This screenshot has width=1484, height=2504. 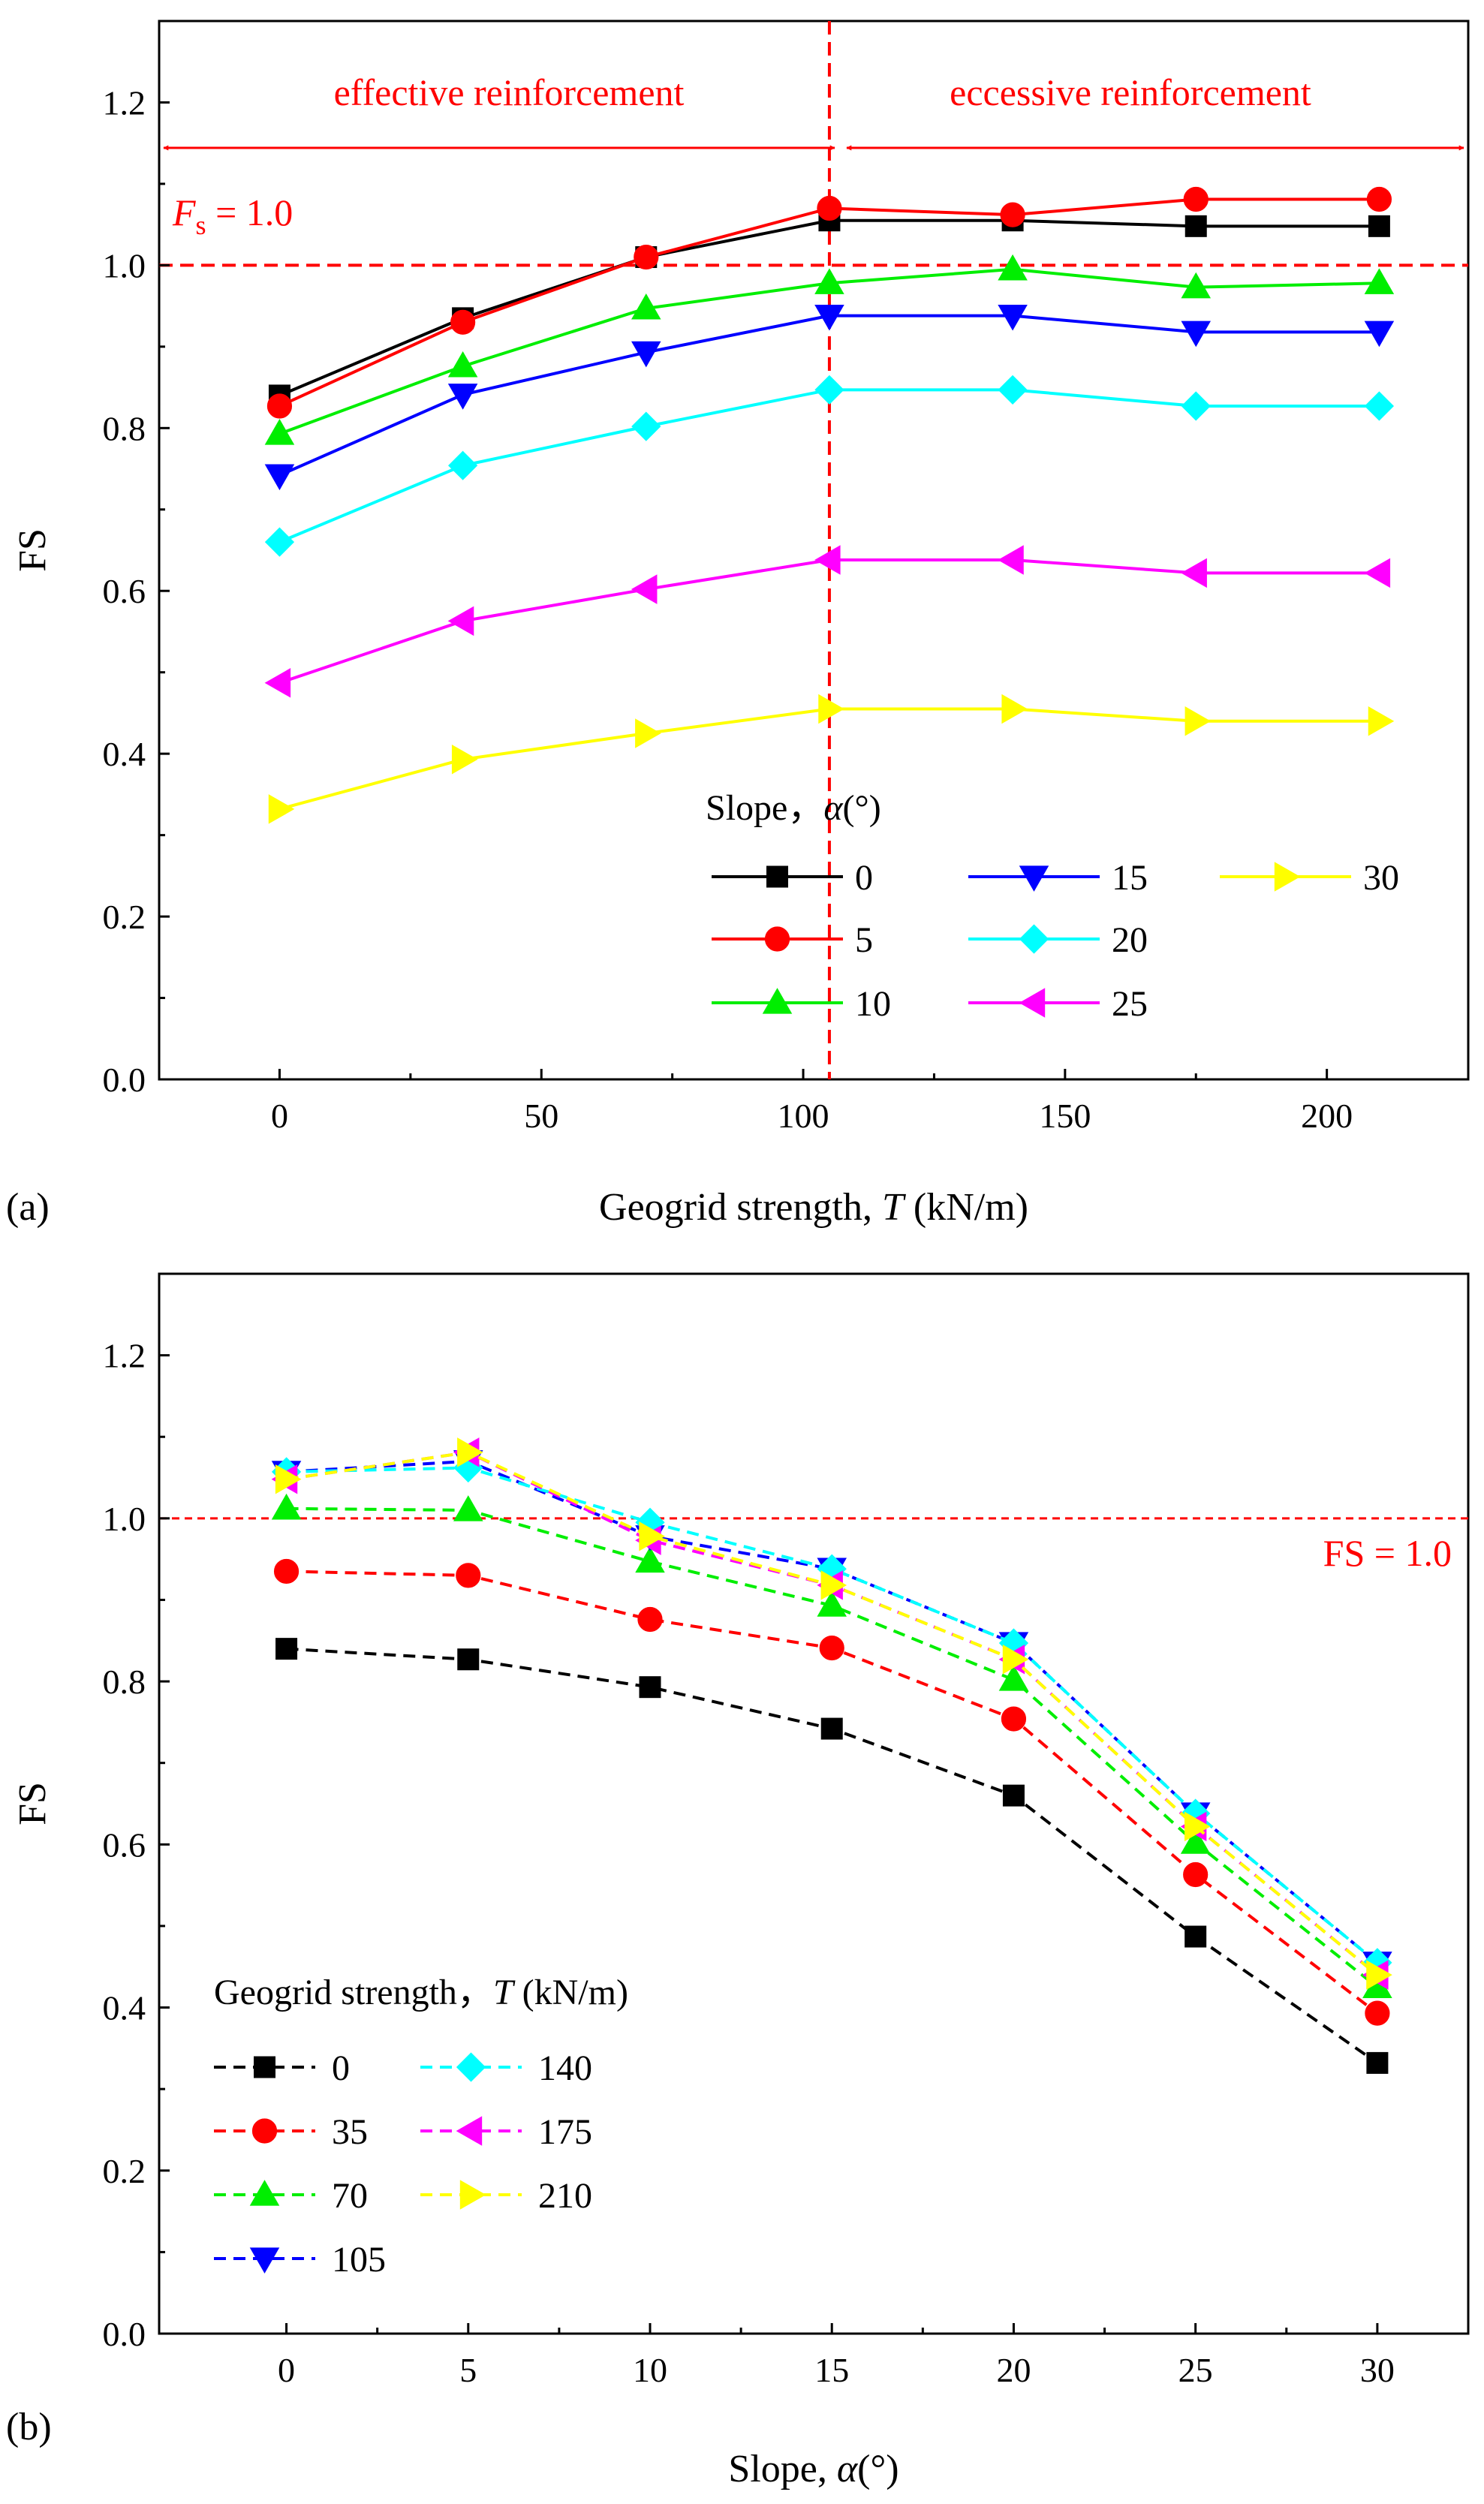 I want to click on panel-a-legend: Slope，α(°) 0 5 10 15 20 25 30, so click(x=1052, y=906).